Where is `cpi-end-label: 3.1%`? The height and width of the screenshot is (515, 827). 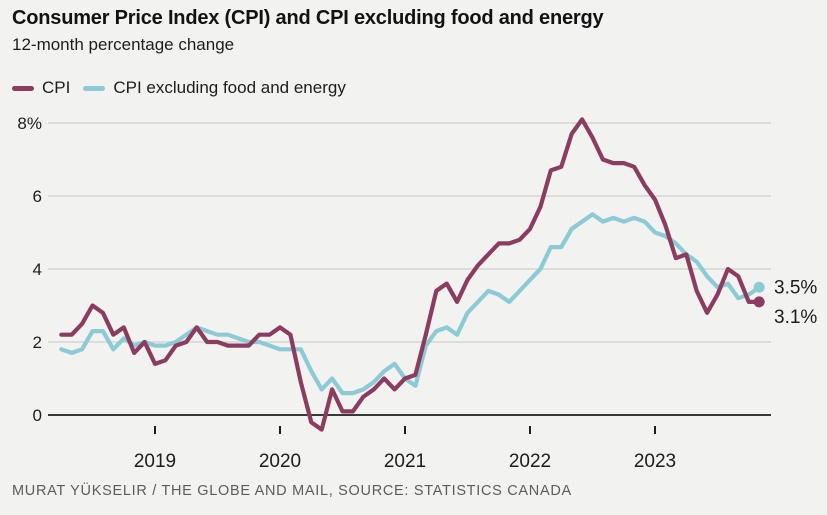 cpi-end-label: 3.1% is located at coordinates (795, 317).